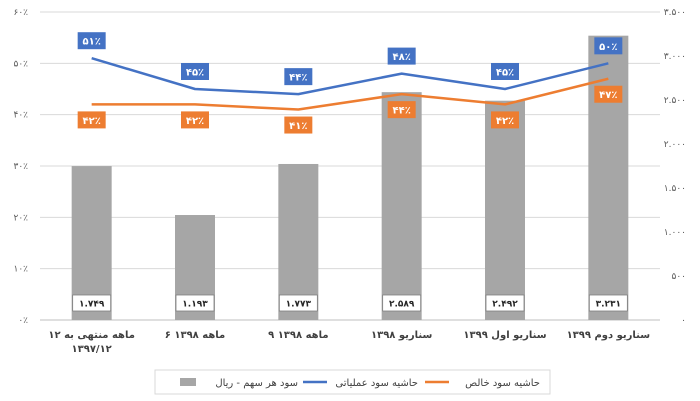  What do you see at coordinates (502, 383) in the screenshot?
I see `legend-label: حاشیه سود خالص` at bounding box center [502, 383].